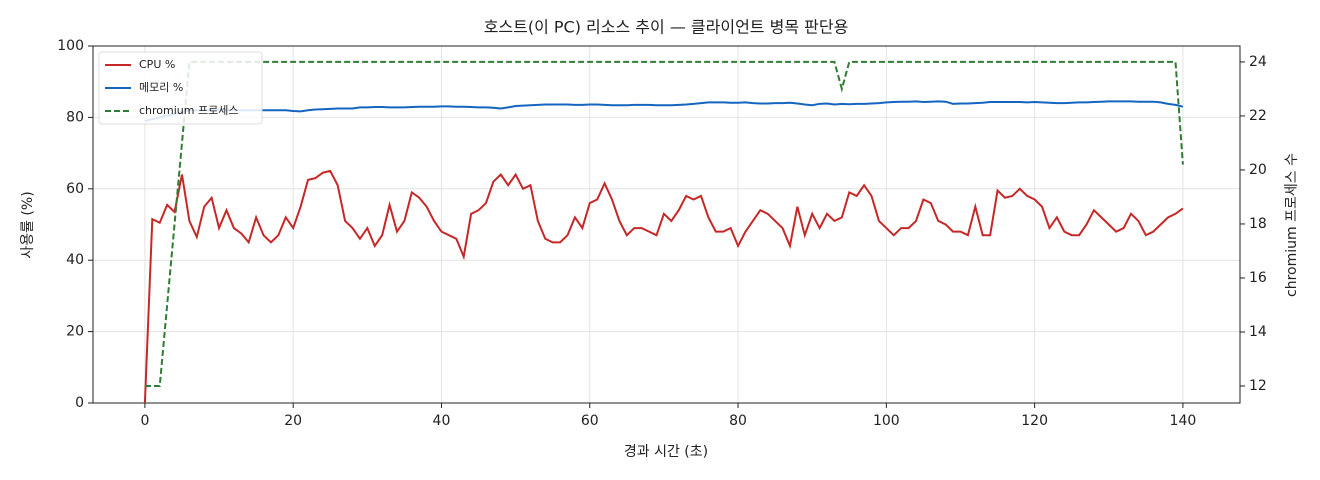 The width and height of the screenshot is (1320, 480). I want to click on y2-tick-label: 20, so click(1258, 170).